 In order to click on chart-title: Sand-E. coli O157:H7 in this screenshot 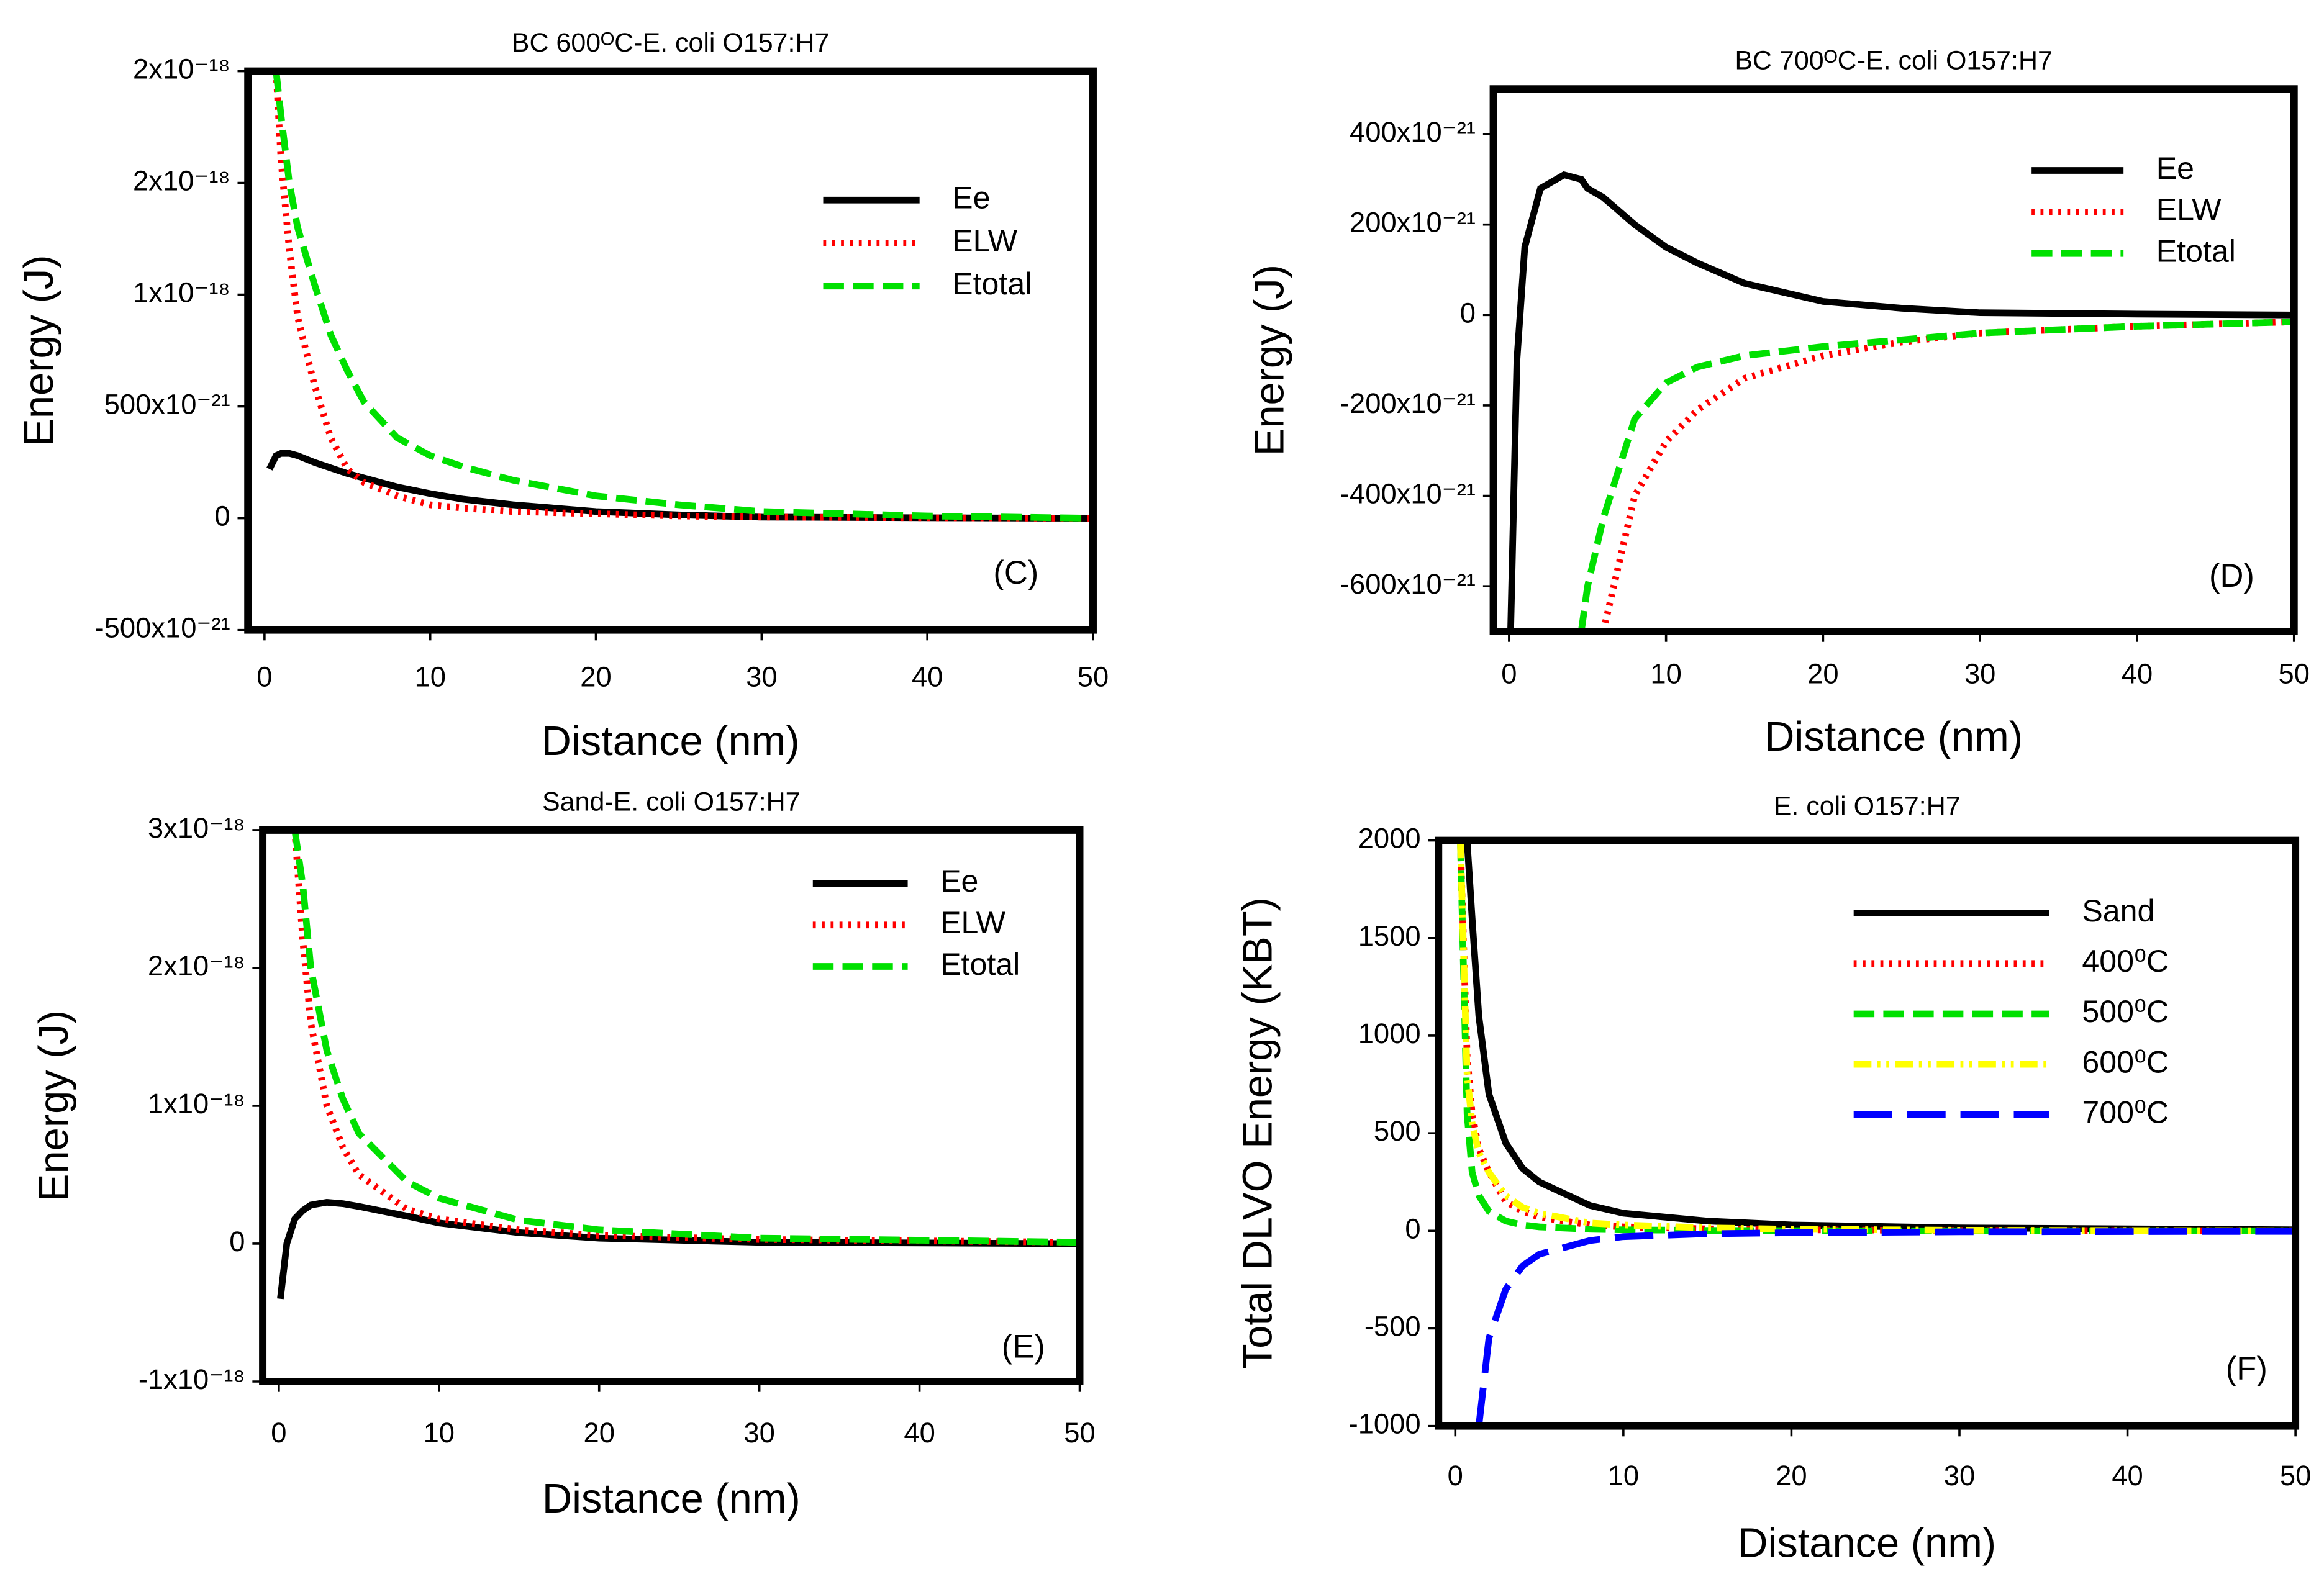, I will do `click(671, 801)`.